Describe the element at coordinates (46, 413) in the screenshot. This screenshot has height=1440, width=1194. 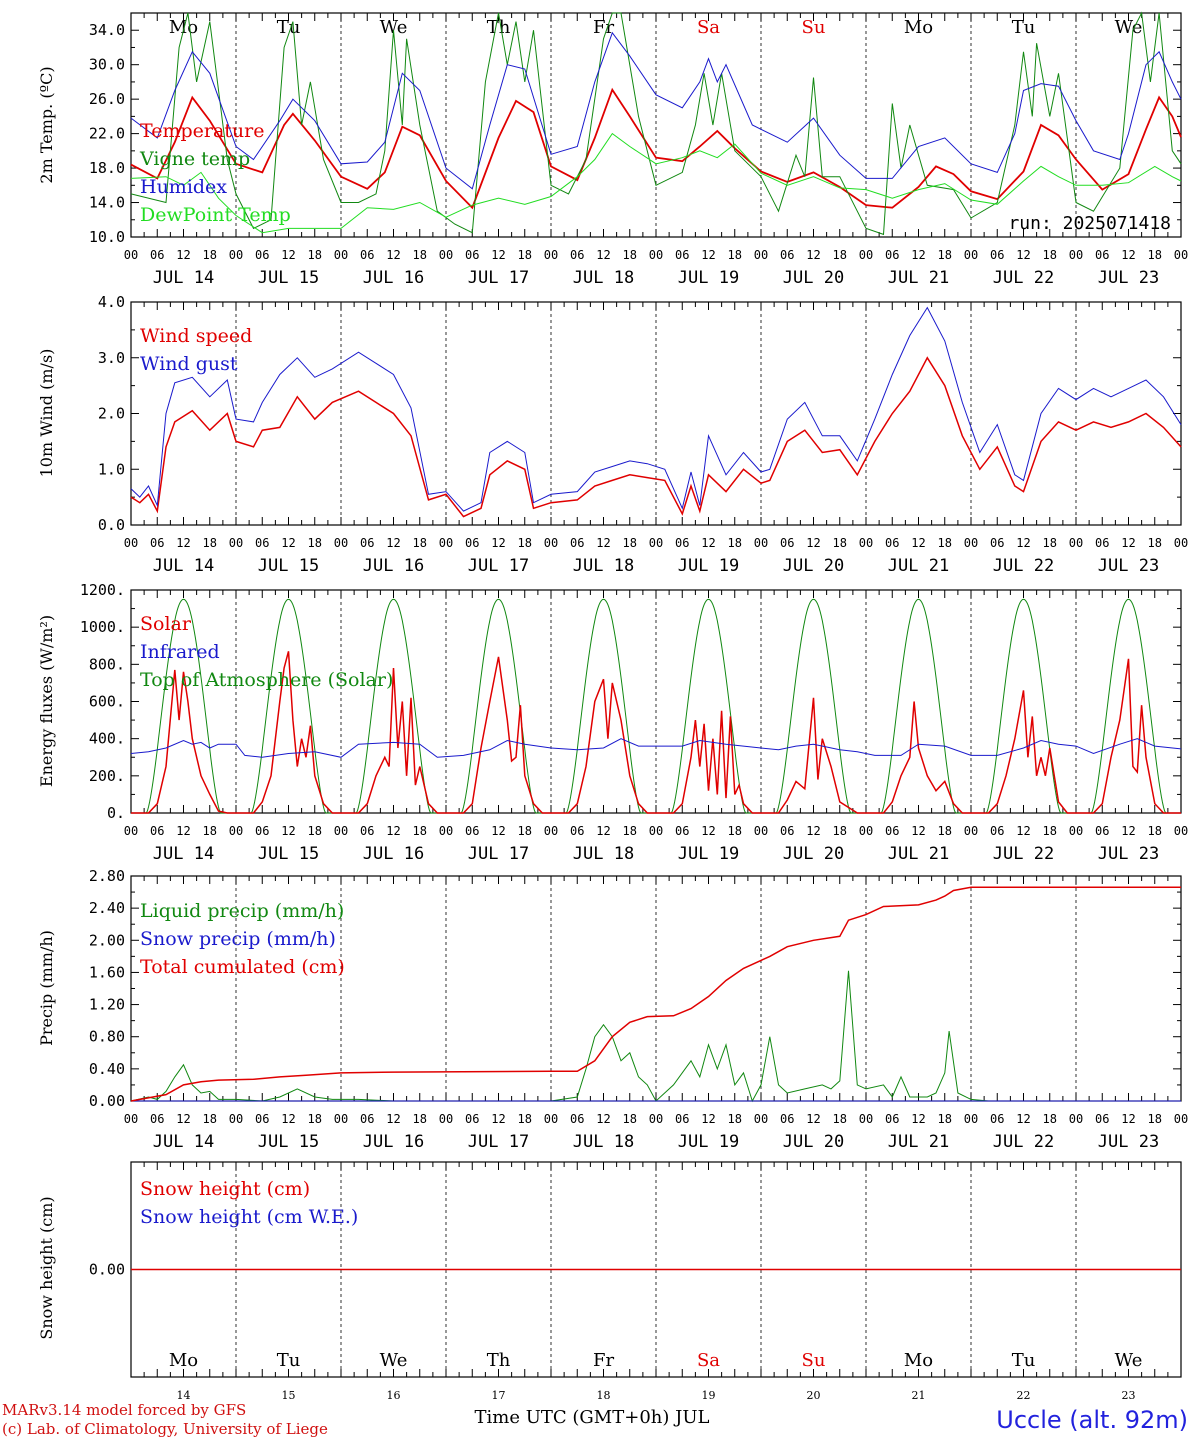
I see `y-axis-title: 10m Wind (m/s)` at that location.